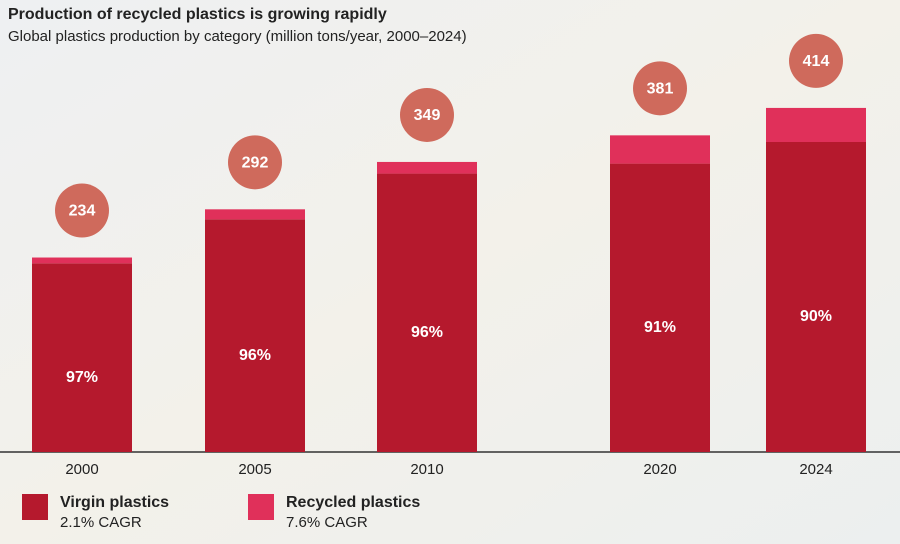 Image resolution: width=900 pixels, height=544 pixels. I want to click on x-tick-label: 2020, so click(659, 469).